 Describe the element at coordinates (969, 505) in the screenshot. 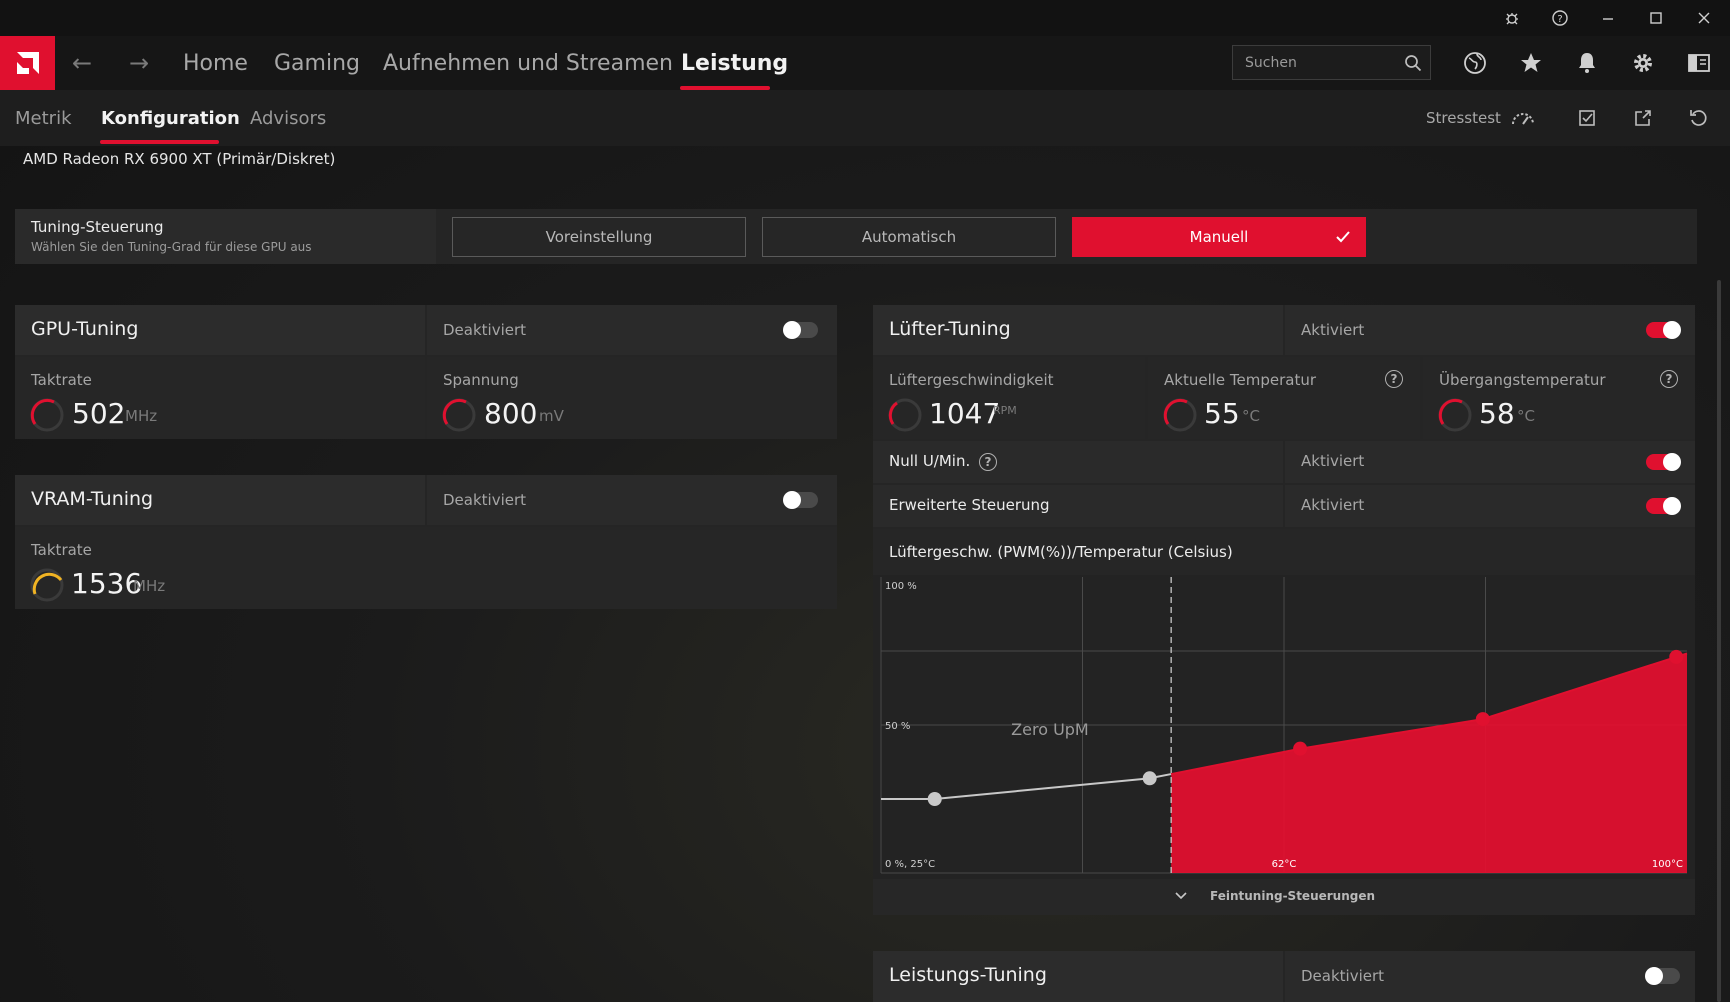

I see `advanced-control-label: Erweiterte Steuerung` at that location.